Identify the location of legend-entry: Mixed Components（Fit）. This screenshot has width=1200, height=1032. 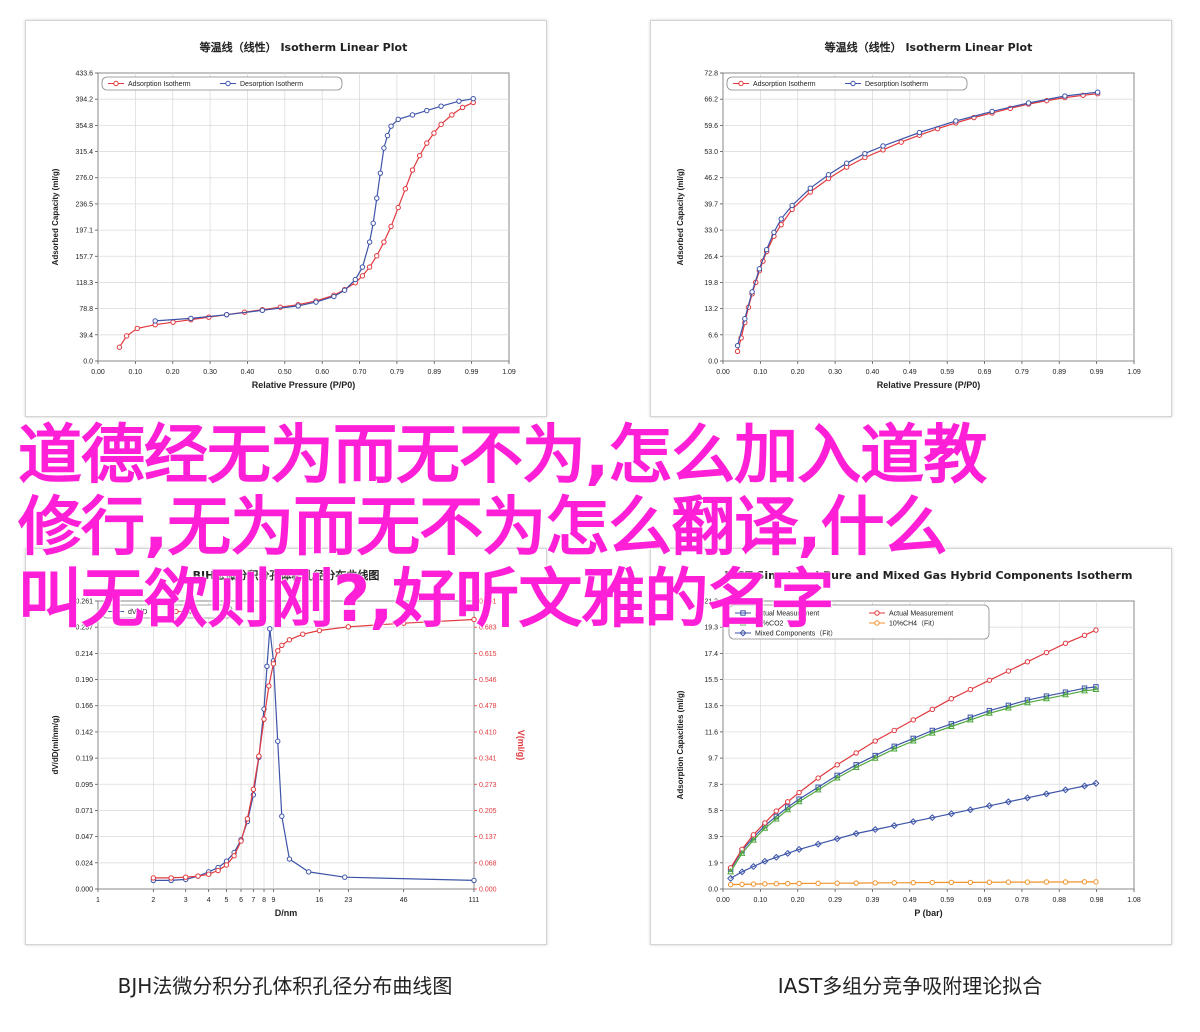
(796, 634).